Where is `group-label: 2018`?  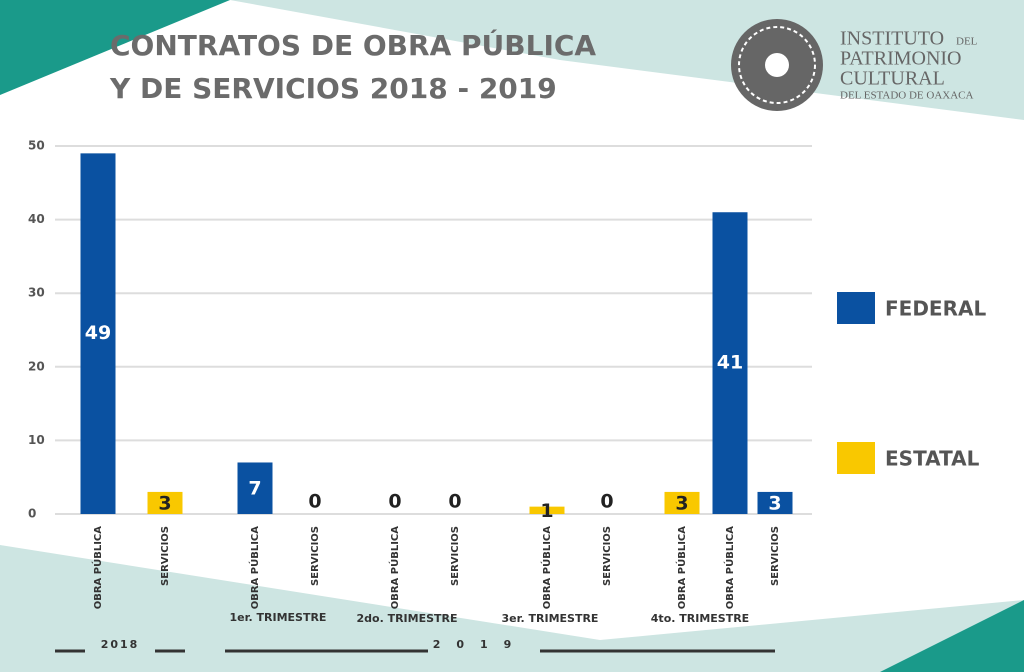
group-label: 2018 is located at coordinates (120, 644).